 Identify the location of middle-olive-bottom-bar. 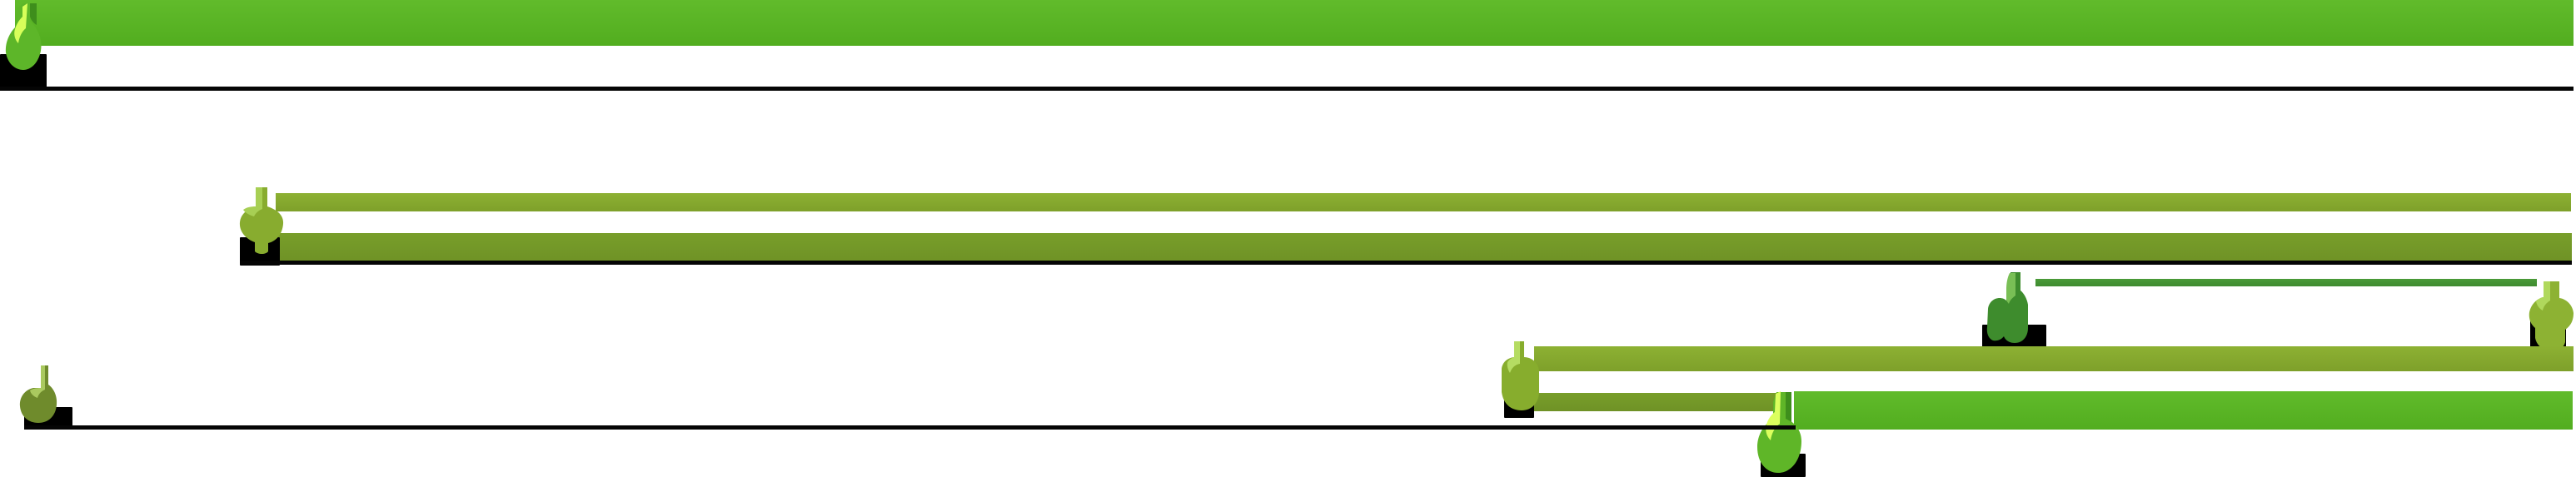
(1422, 247).